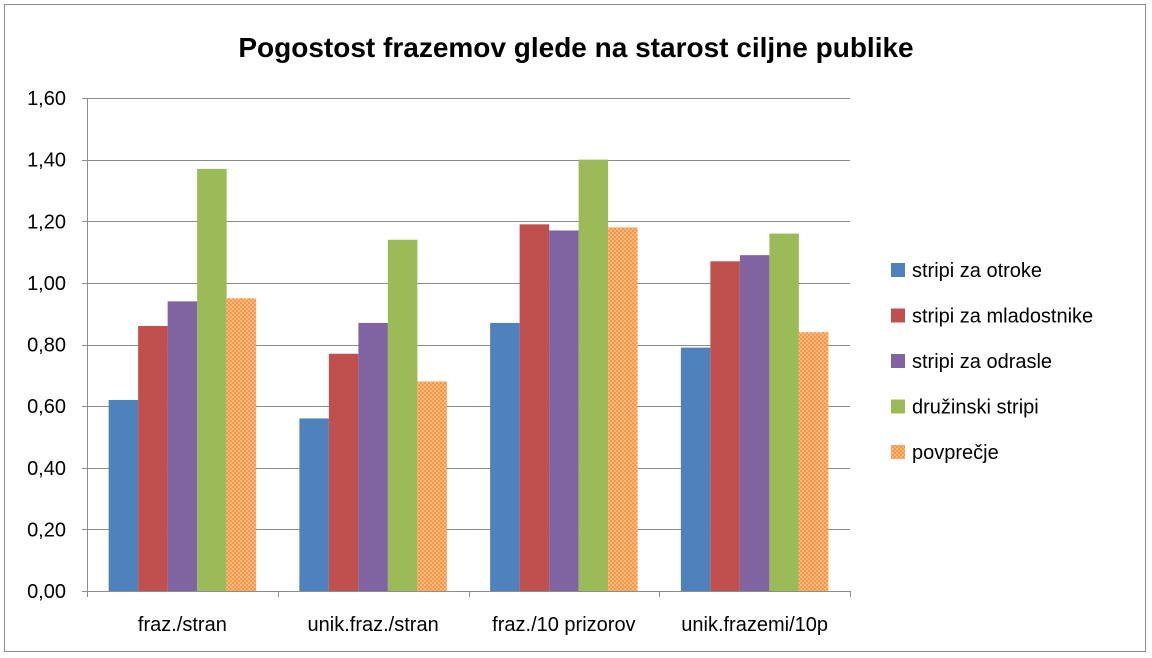 Image resolution: width=1152 pixels, height=658 pixels. What do you see at coordinates (784, 412) in the screenshot?
I see `bar-družinski-stripi-3` at bounding box center [784, 412].